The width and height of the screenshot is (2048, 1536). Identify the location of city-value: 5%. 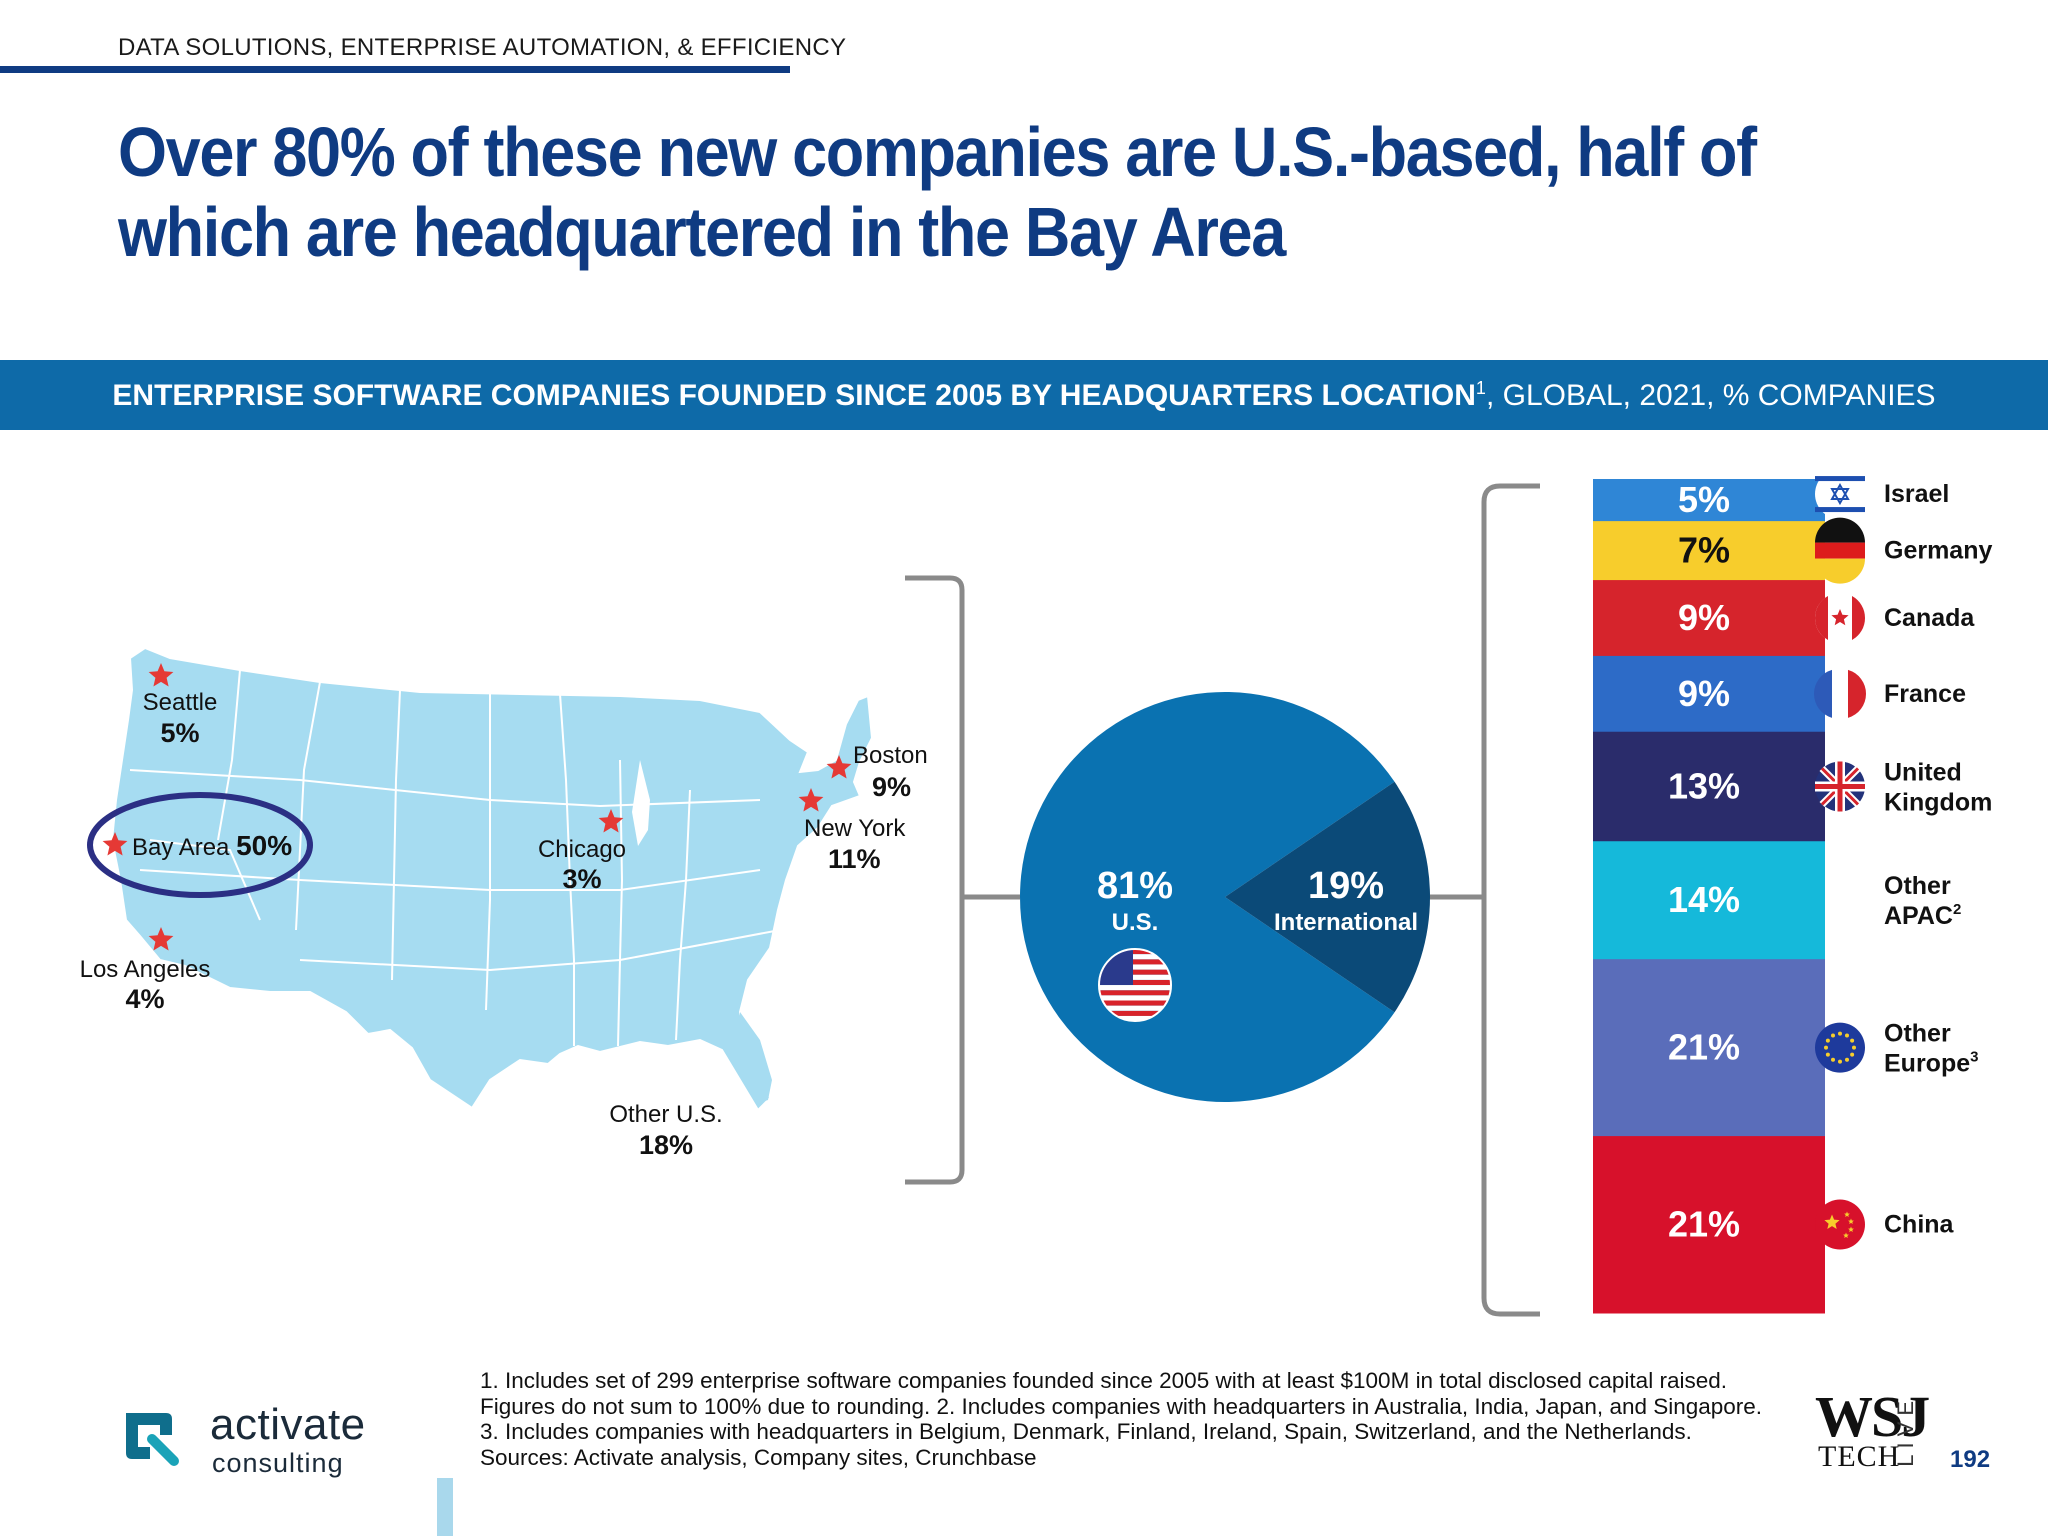
(179, 733).